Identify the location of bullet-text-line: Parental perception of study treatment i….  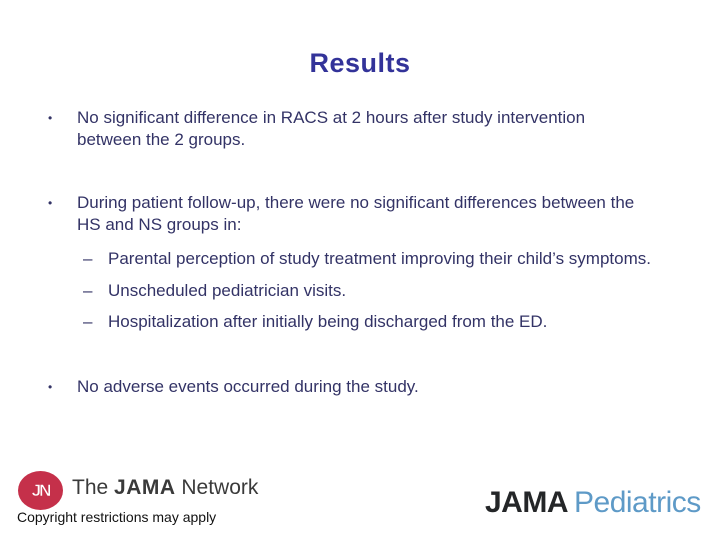
(379, 258).